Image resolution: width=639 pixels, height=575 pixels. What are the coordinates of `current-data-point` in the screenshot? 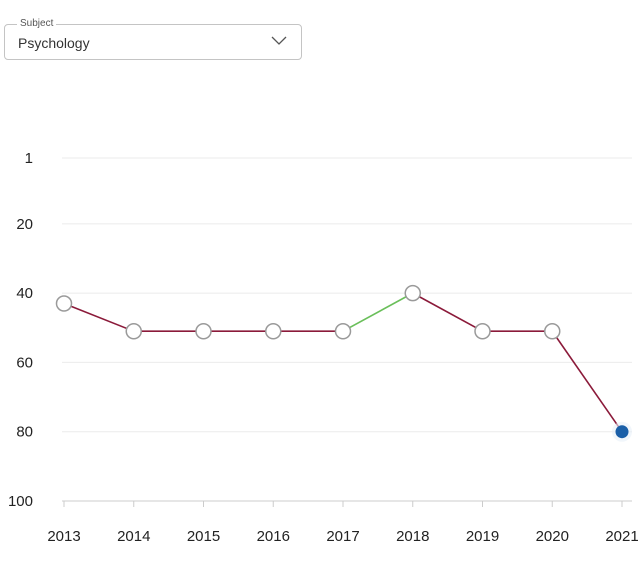 It's located at (622, 432).